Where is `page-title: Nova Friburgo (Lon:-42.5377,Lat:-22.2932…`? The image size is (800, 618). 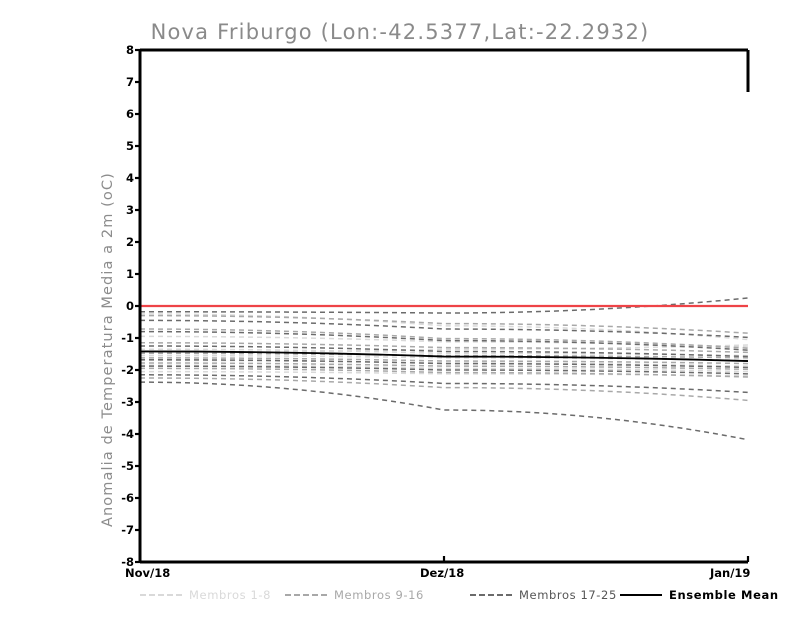
page-title: Nova Friburgo (Lon:-42.5377,Lat:-22.2932… is located at coordinates (400, 32).